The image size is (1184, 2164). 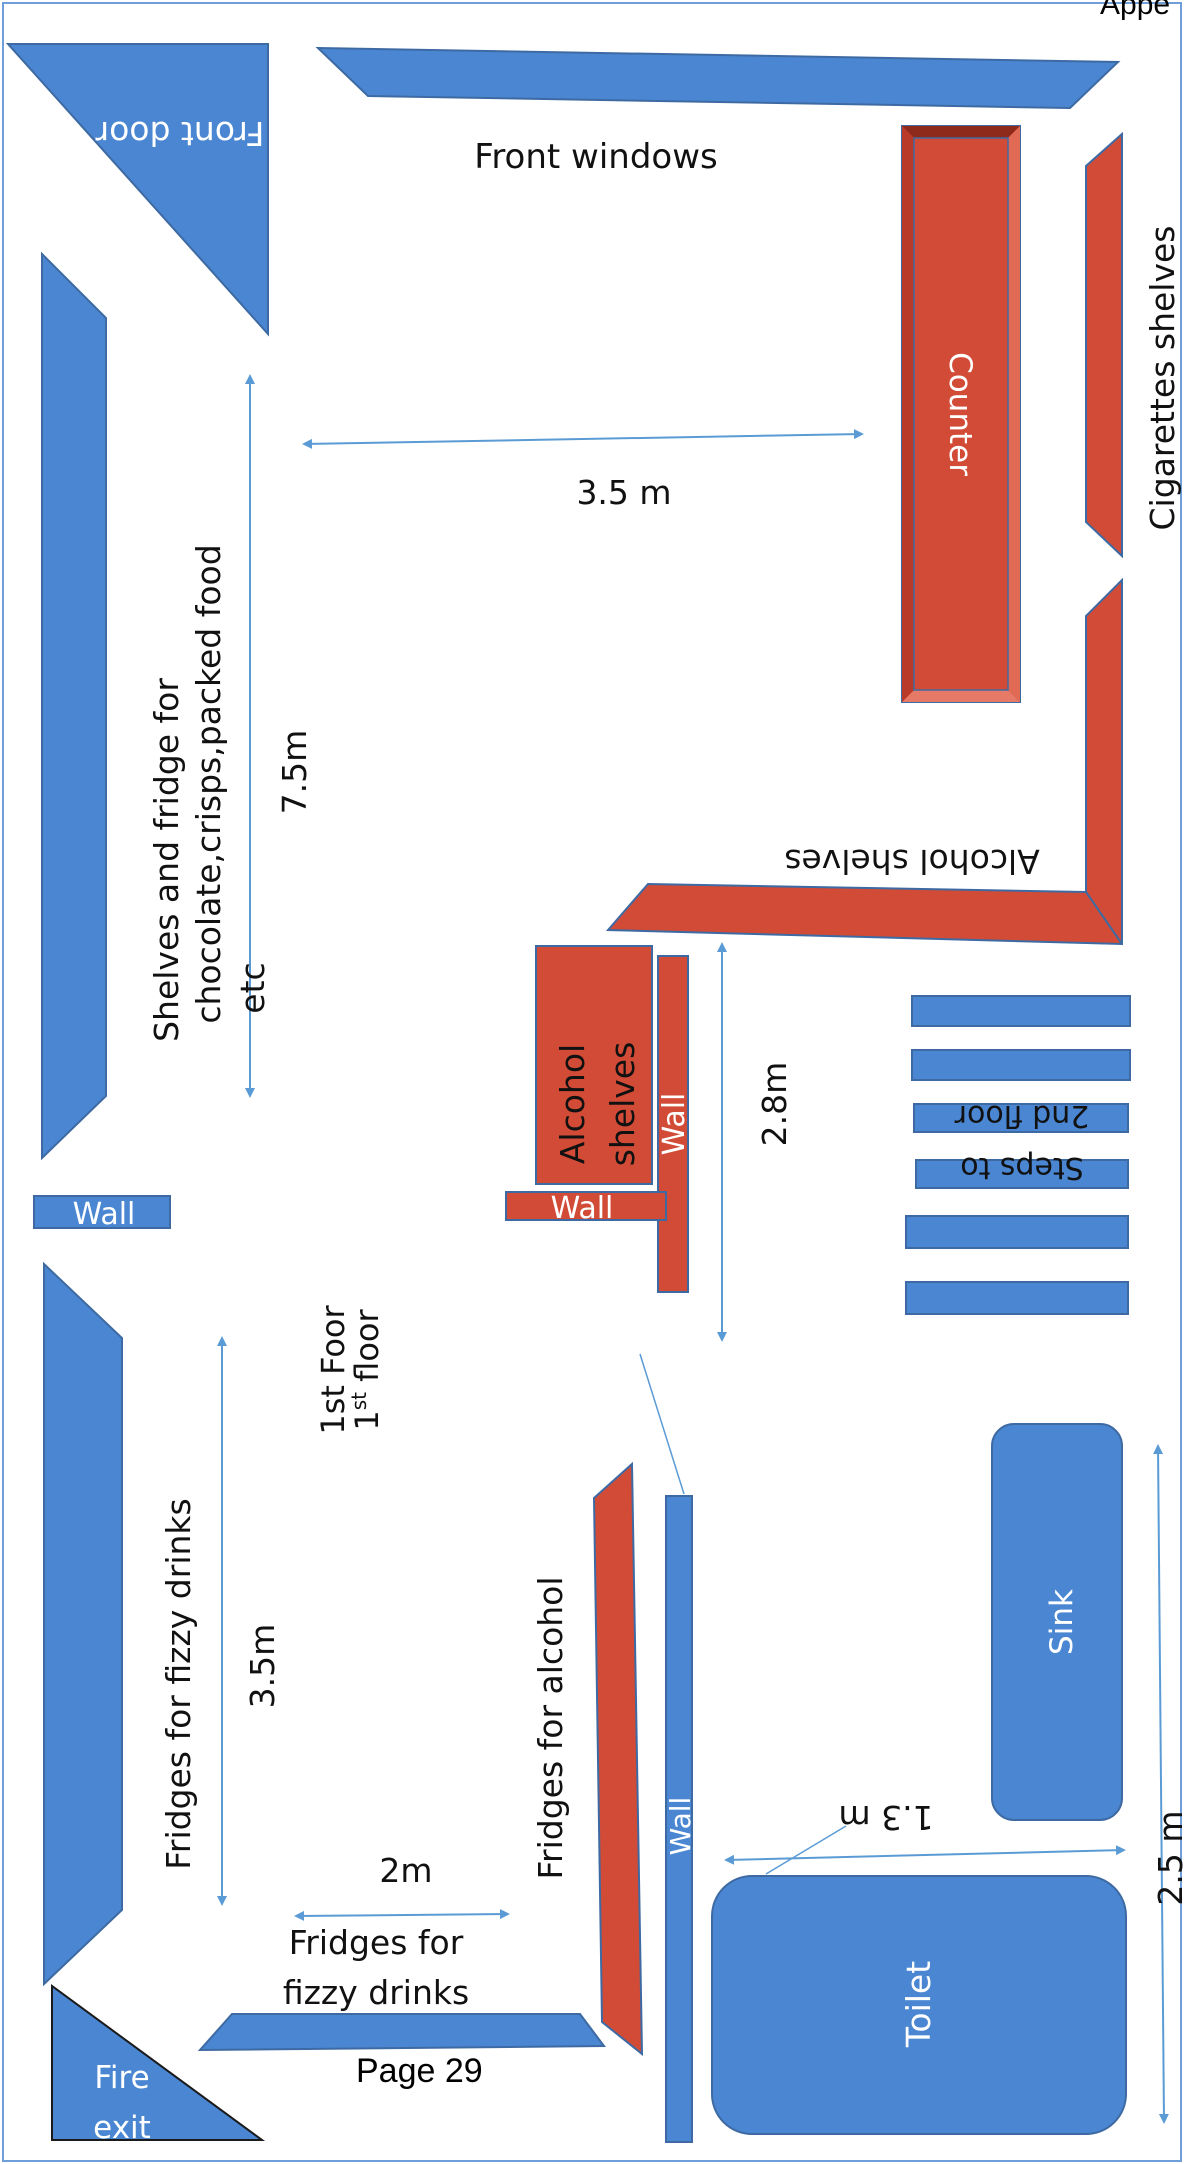 What do you see at coordinates (405, 1870) in the screenshot?
I see `dimension-2m-label: 2m` at bounding box center [405, 1870].